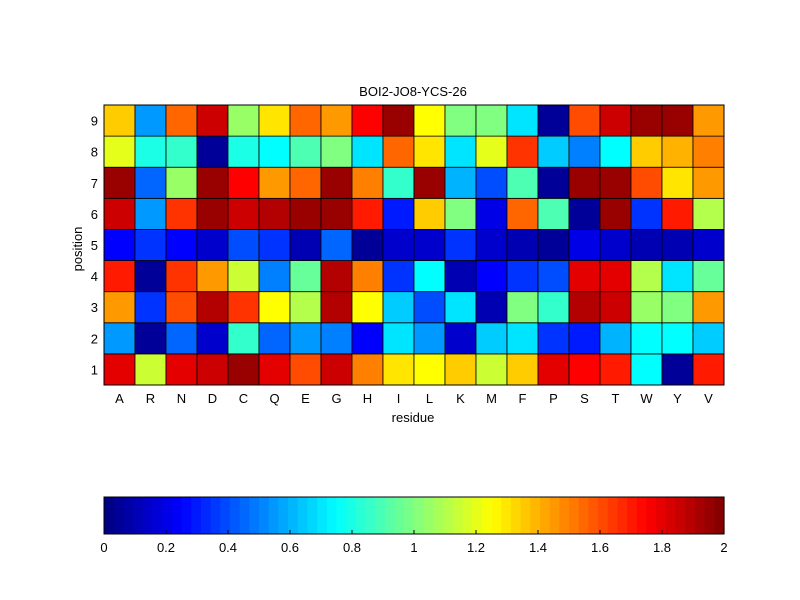 Image resolution: width=800 pixels, height=600 pixels. I want to click on y-tick-label: 3, so click(94, 307).